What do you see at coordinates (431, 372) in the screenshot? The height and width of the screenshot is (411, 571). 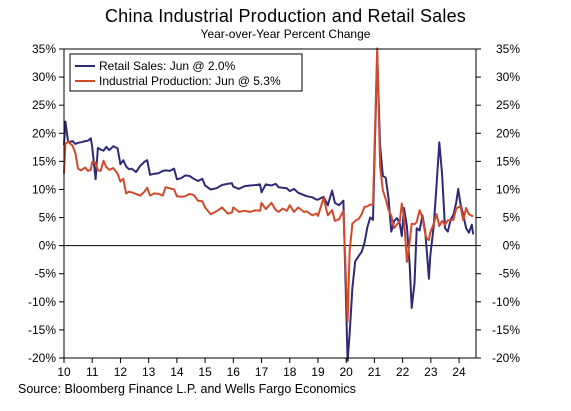 I see `x-tick-label: 23` at bounding box center [431, 372].